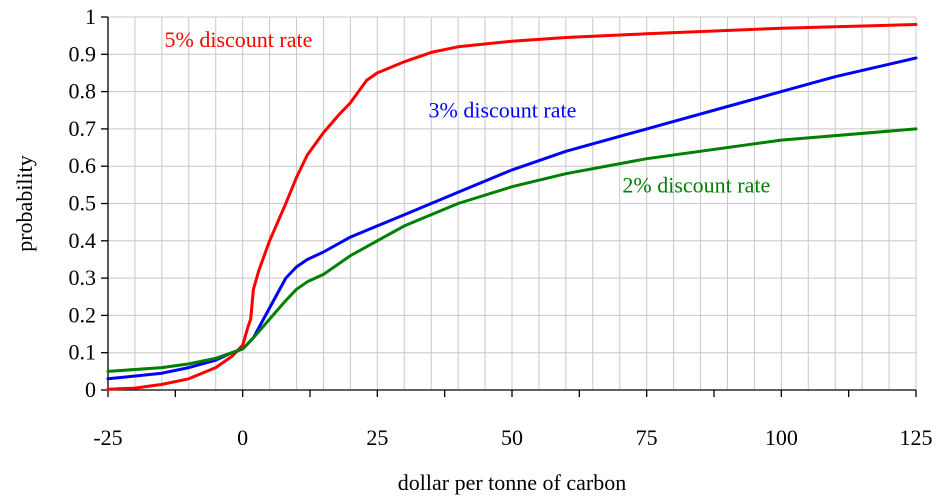  Describe the element at coordinates (83, 314) in the screenshot. I see `y-tick-label: 0.2` at that location.